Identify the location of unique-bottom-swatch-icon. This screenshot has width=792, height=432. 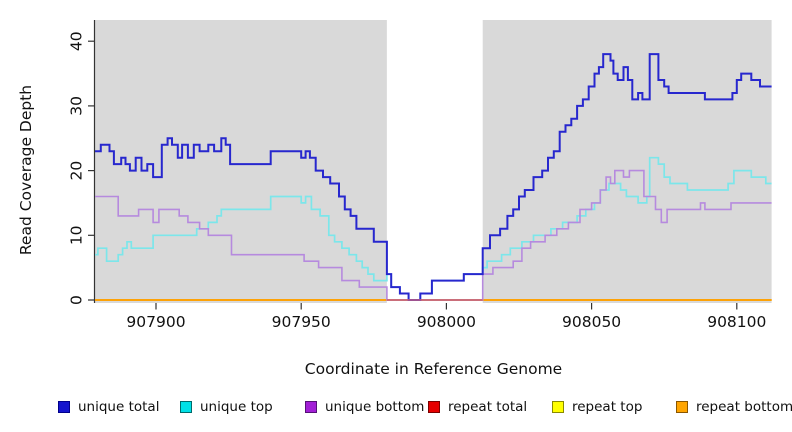
(311, 407).